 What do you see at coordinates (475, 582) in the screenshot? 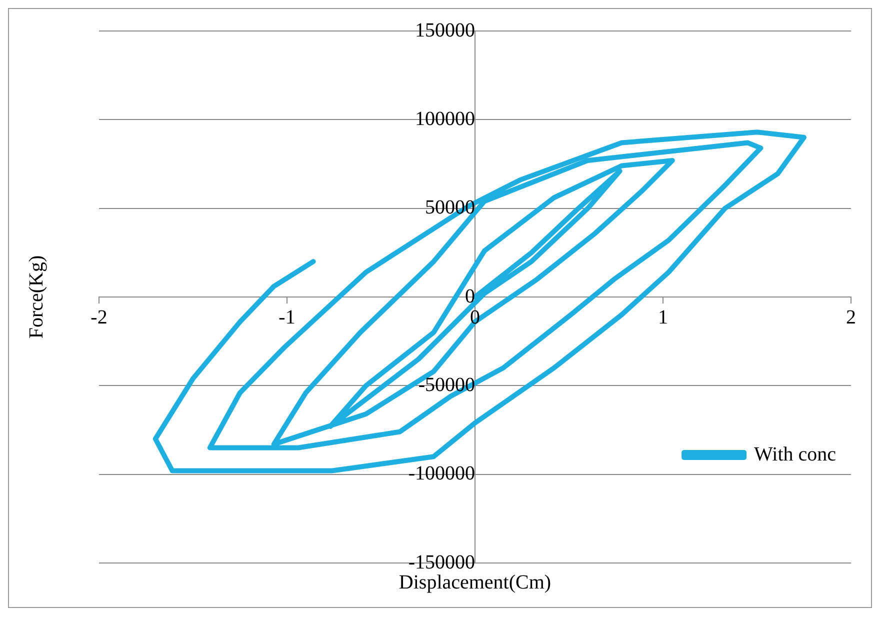
I see `x-axis-title: Displacement(Cm)` at bounding box center [475, 582].